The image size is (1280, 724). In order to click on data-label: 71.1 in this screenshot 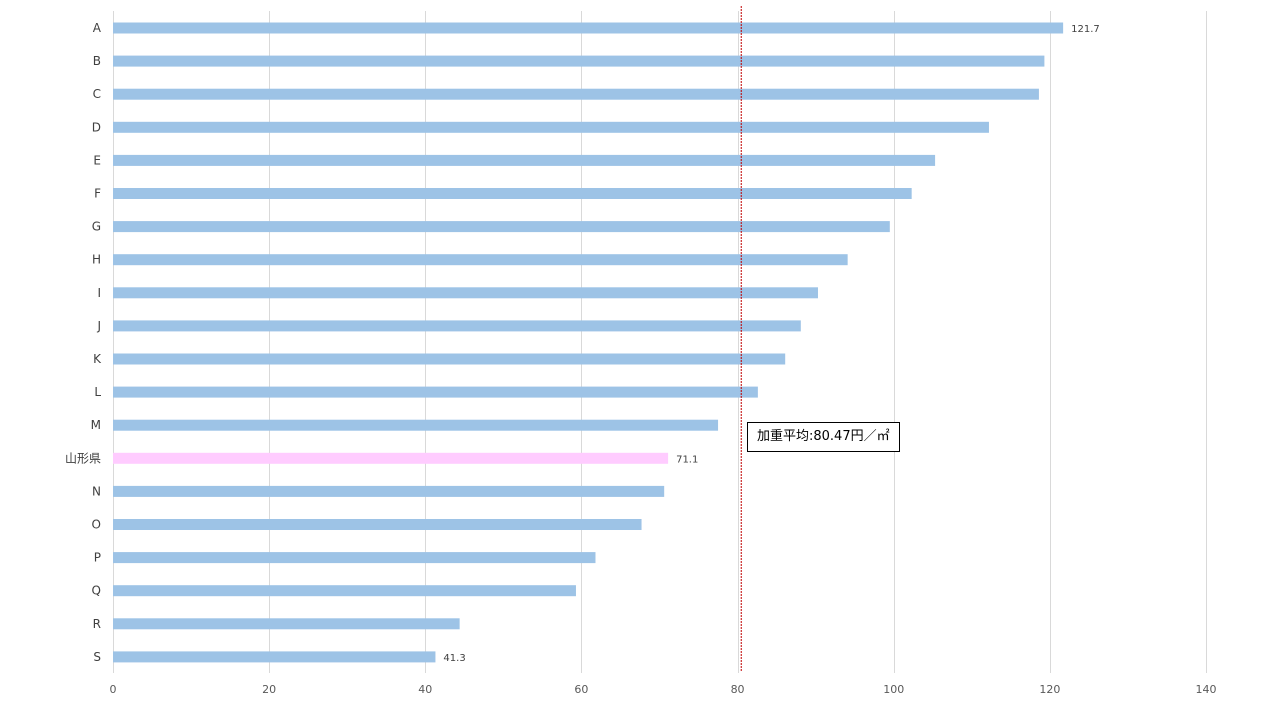, I will do `click(687, 459)`.